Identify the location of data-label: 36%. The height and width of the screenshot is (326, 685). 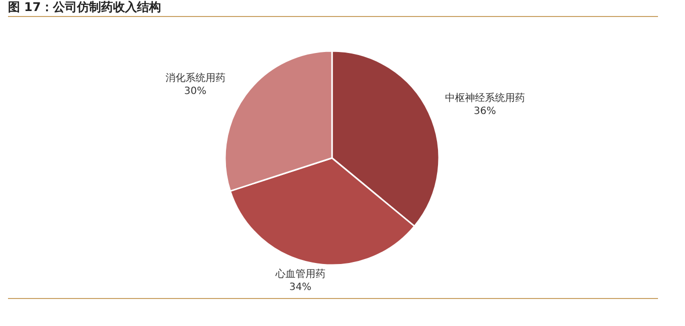
(485, 111).